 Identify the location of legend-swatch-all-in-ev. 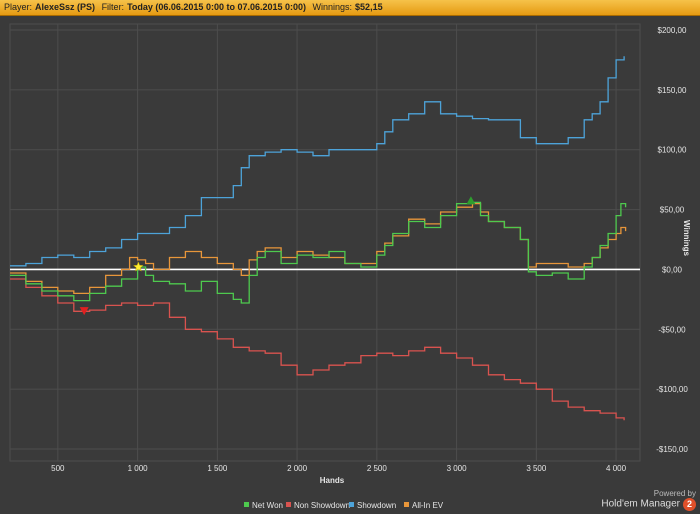
(406, 504).